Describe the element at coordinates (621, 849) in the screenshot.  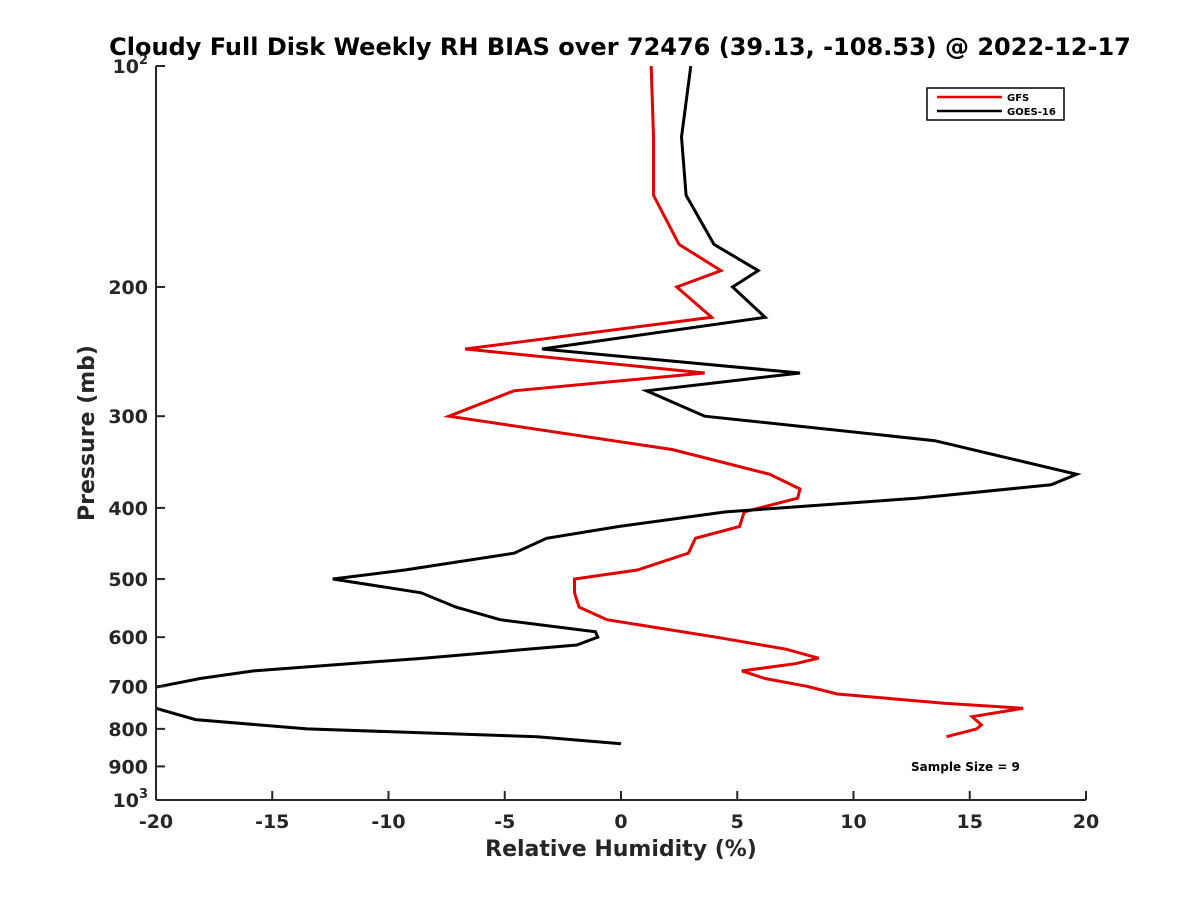
I see `x-axis-label: Relative Humidity (%)` at that location.